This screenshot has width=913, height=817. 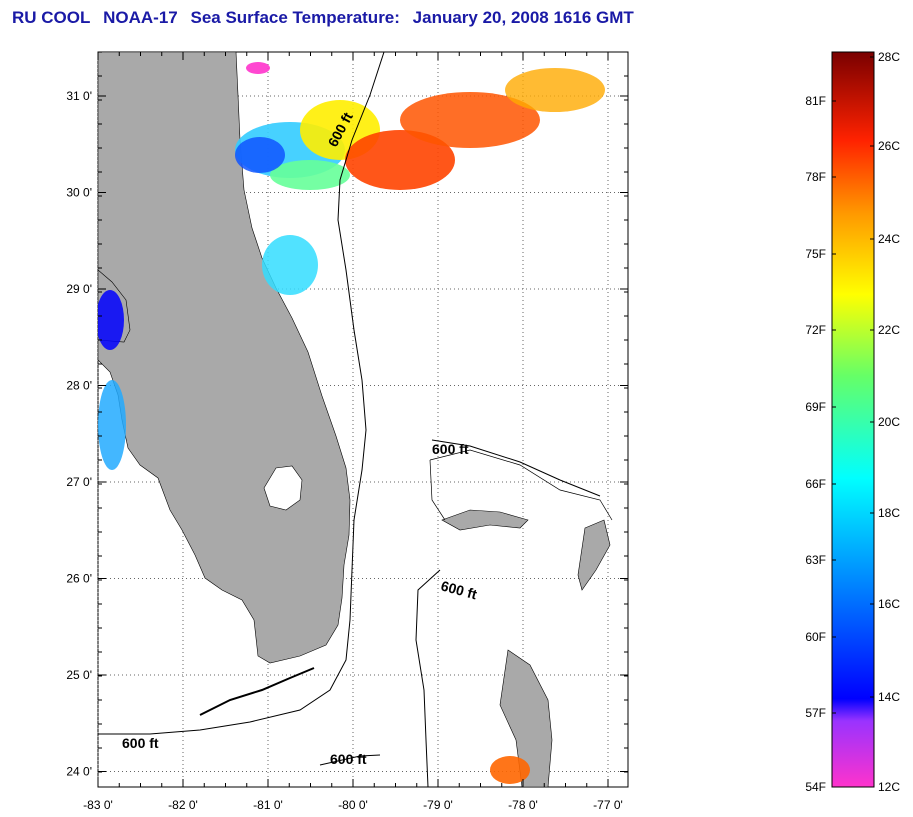 What do you see at coordinates (283, 488) in the screenshot?
I see `lake-okeechobee` at bounding box center [283, 488].